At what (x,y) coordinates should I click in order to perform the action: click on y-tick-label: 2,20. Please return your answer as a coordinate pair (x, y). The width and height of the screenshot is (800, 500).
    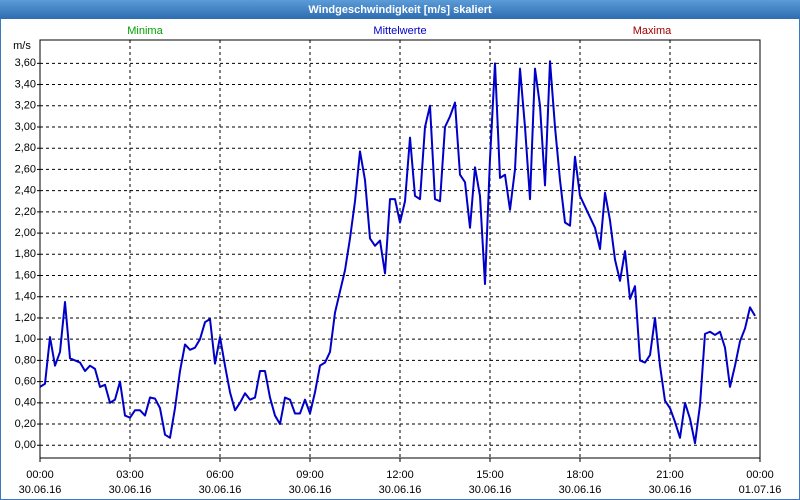
    Looking at the image, I should click on (25, 212).